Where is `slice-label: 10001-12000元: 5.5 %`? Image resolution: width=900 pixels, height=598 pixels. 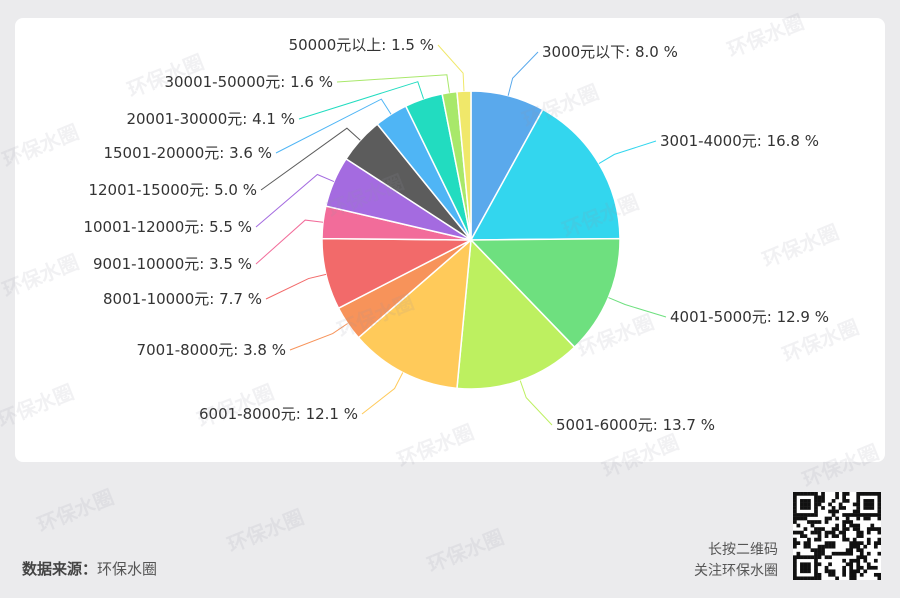
slice-label: 10001-12000元: 5.5 % is located at coordinates (167, 227).